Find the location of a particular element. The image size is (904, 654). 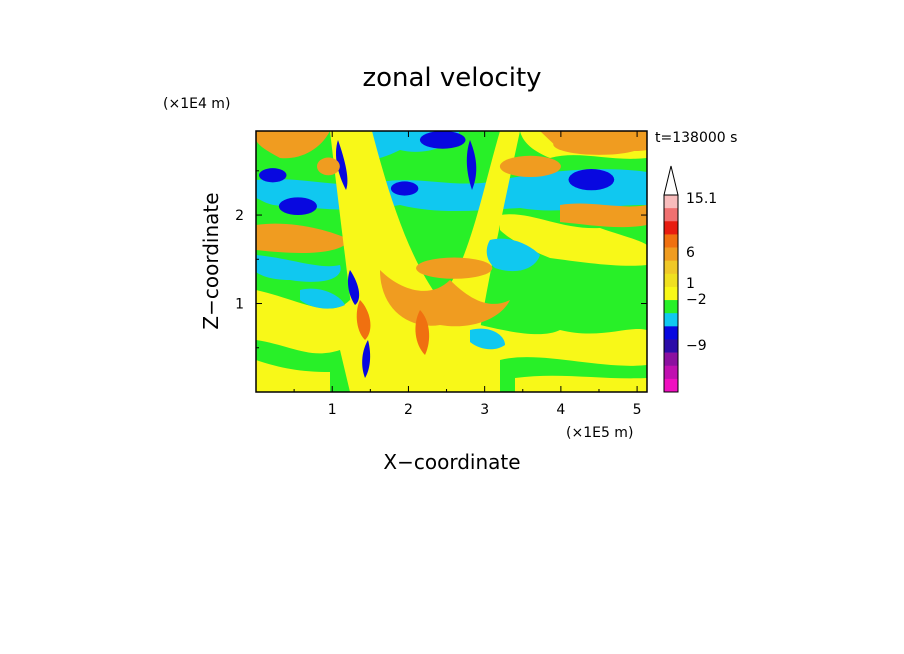

contour-beam-orange-stripe-left is located at coordinates (363, 320).